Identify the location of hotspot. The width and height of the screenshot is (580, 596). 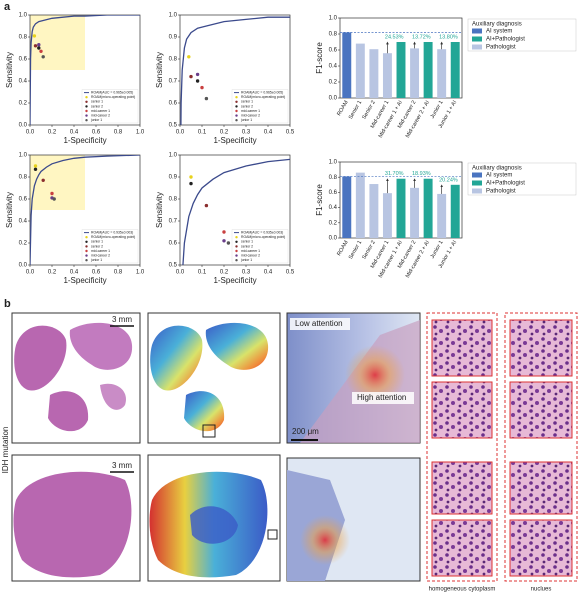
(375, 375).